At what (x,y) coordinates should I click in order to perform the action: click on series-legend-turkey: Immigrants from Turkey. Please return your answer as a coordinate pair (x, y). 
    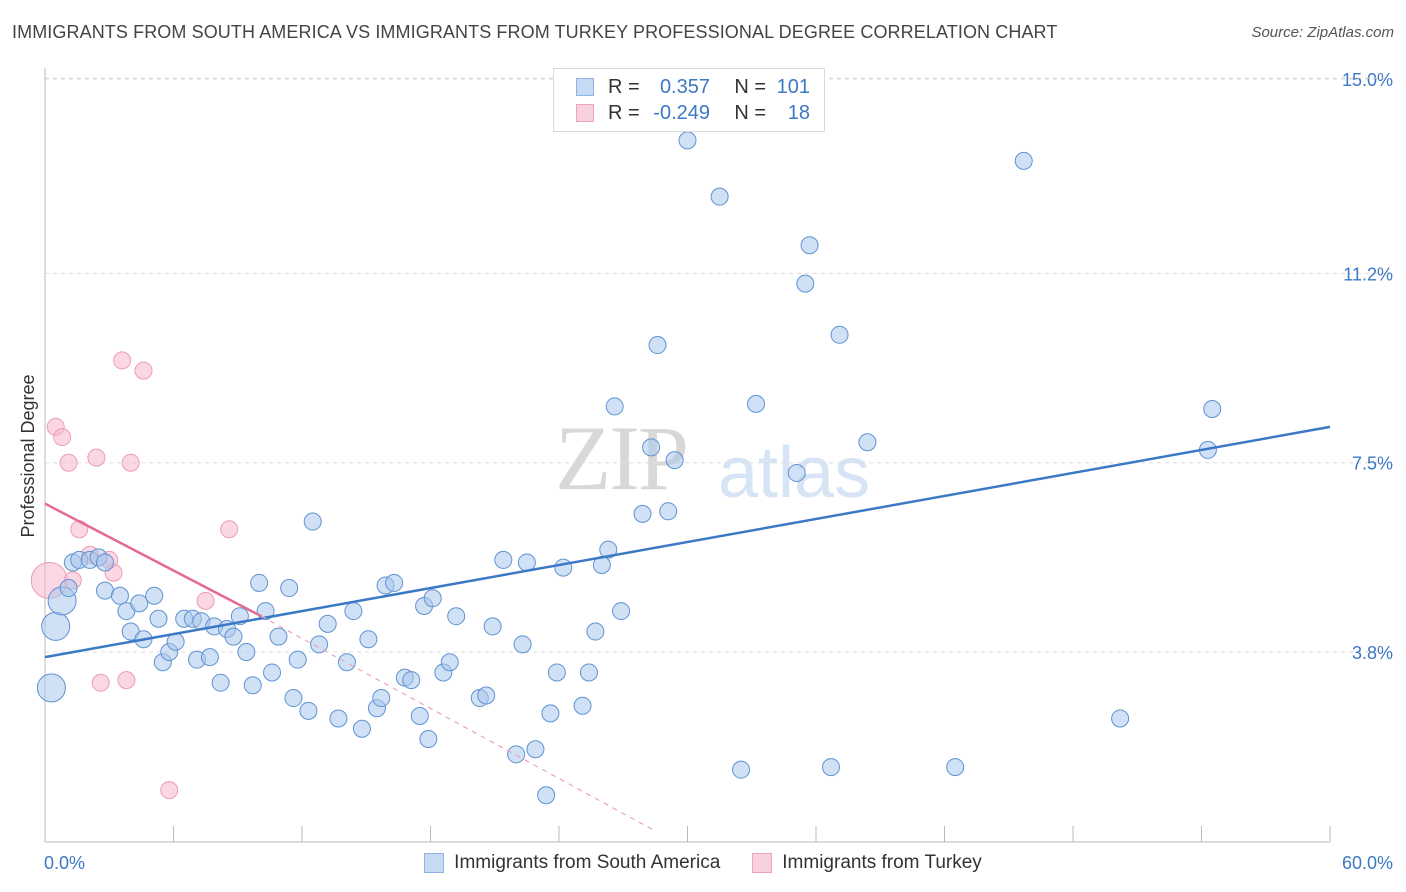
    Looking at the image, I should click on (867, 863).